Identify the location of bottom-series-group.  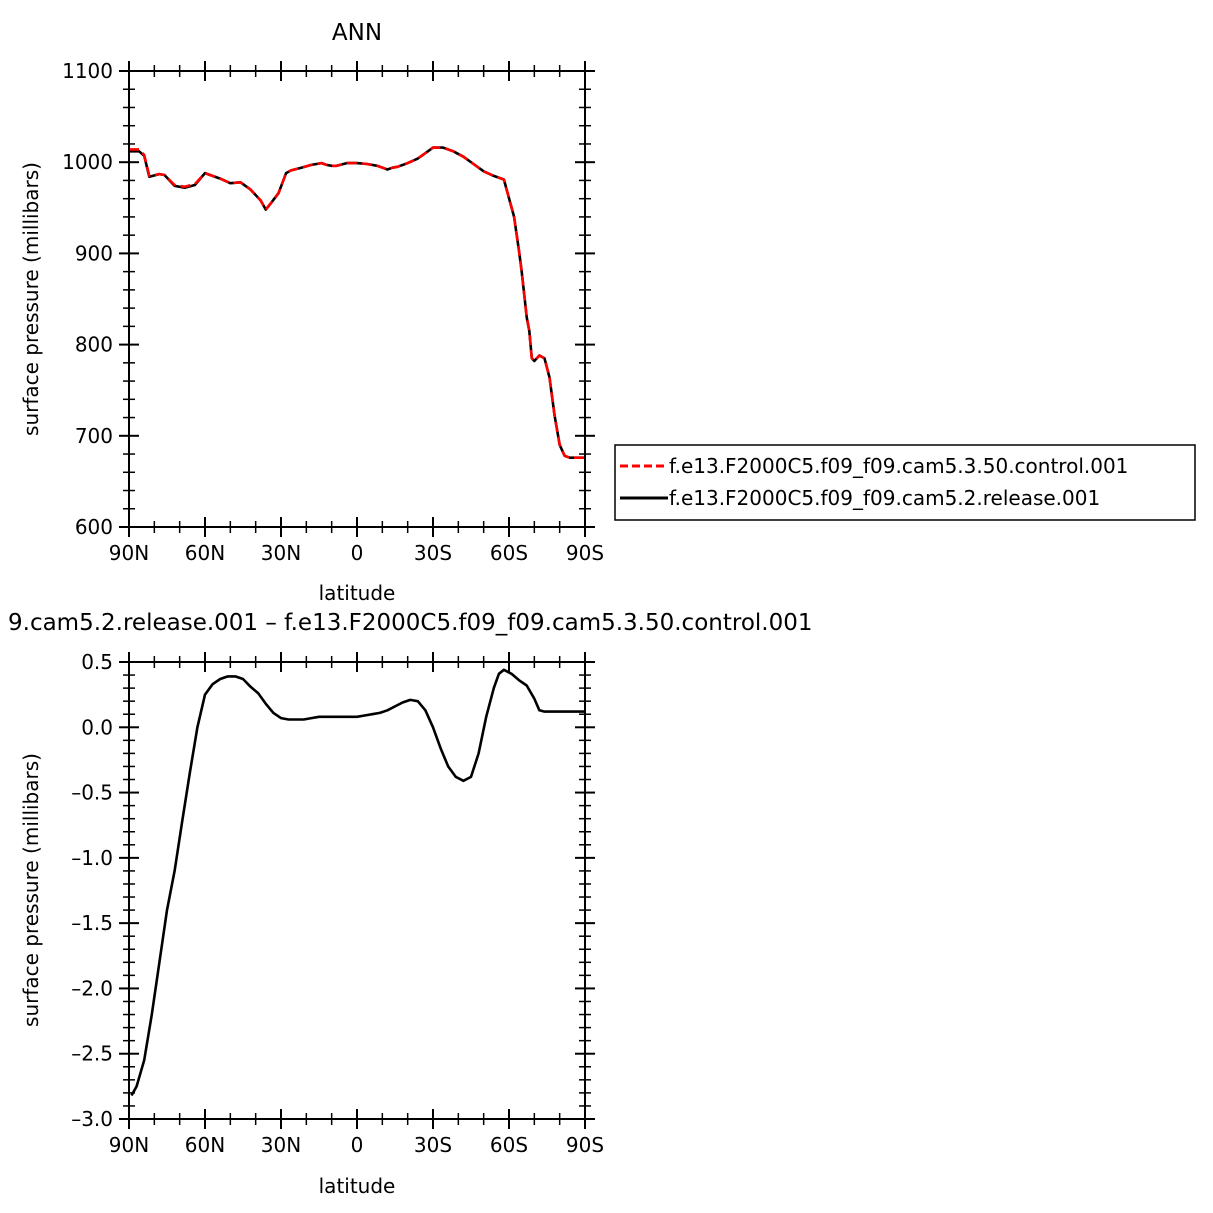
(357, 882).